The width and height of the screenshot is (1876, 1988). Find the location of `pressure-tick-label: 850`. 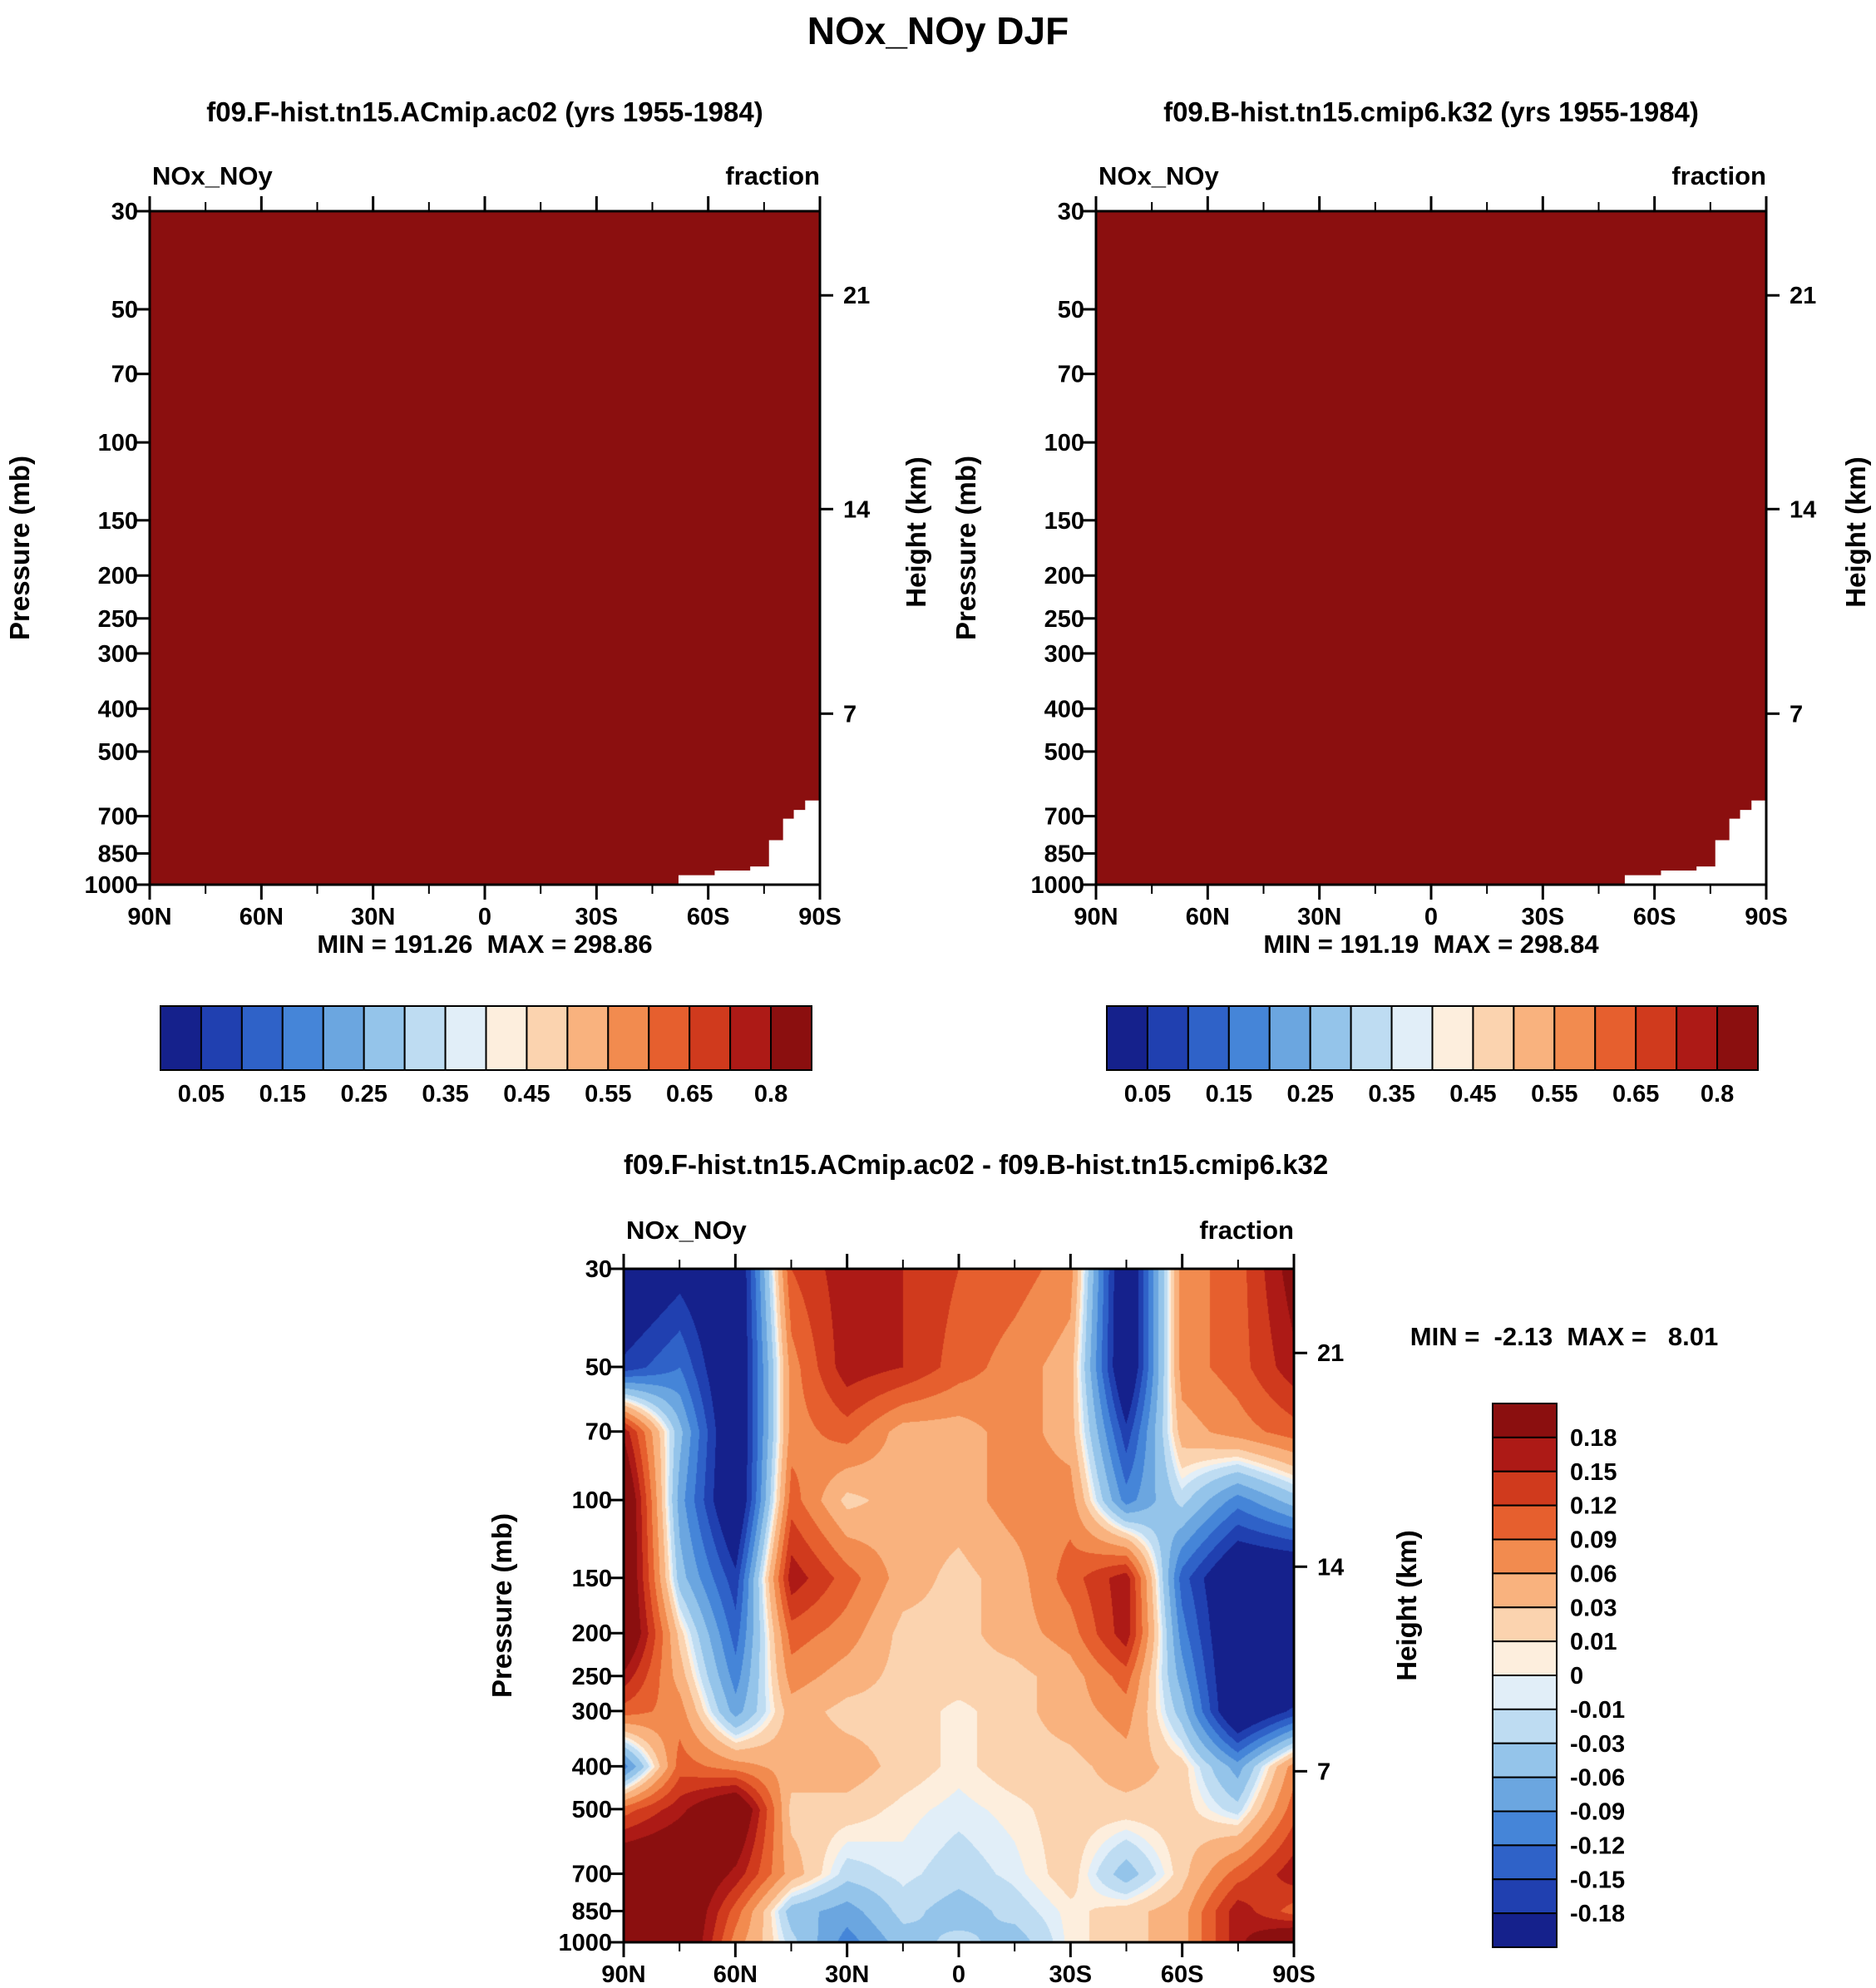

pressure-tick-label: 850 is located at coordinates (1064, 854).